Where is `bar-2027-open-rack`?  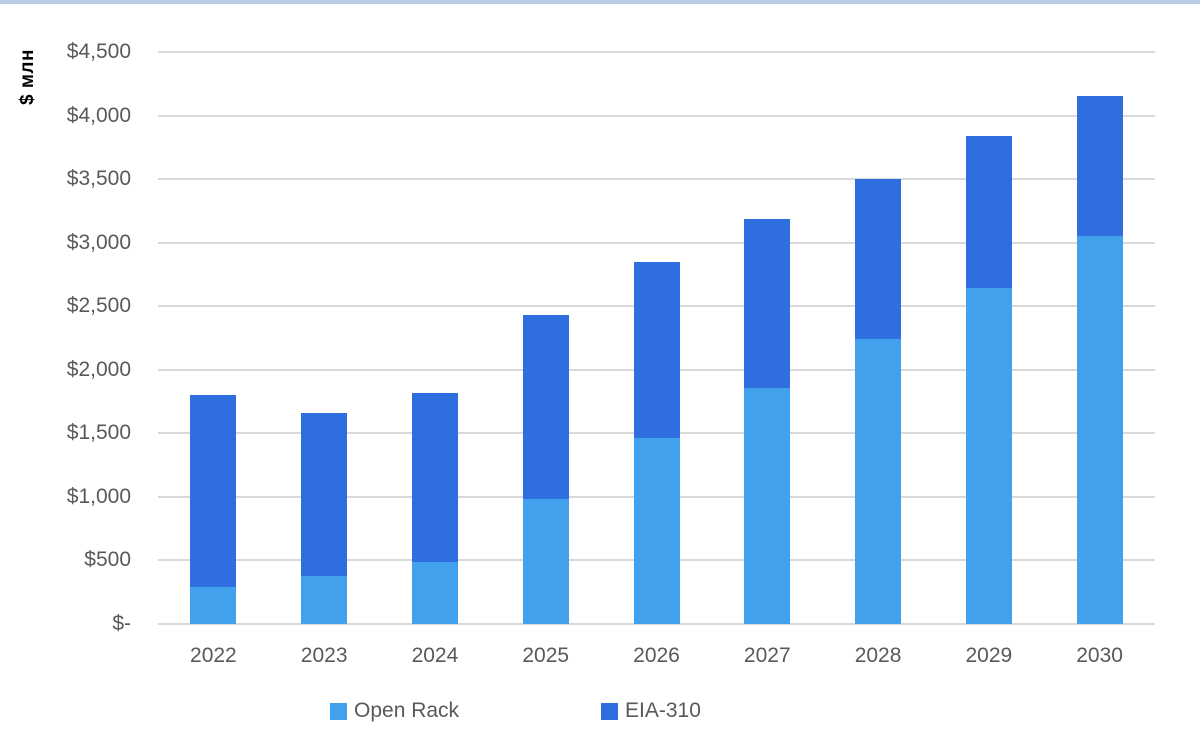 bar-2027-open-rack is located at coordinates (767, 505).